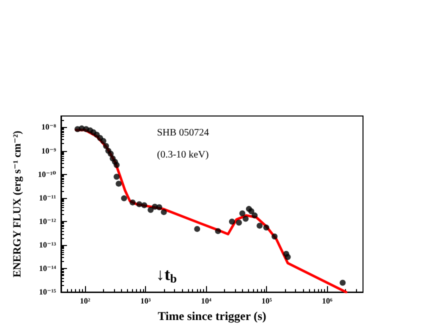 The width and height of the screenshot is (436, 327). I want to click on y-tick-label: 10⁻⁸, so click(49, 127).